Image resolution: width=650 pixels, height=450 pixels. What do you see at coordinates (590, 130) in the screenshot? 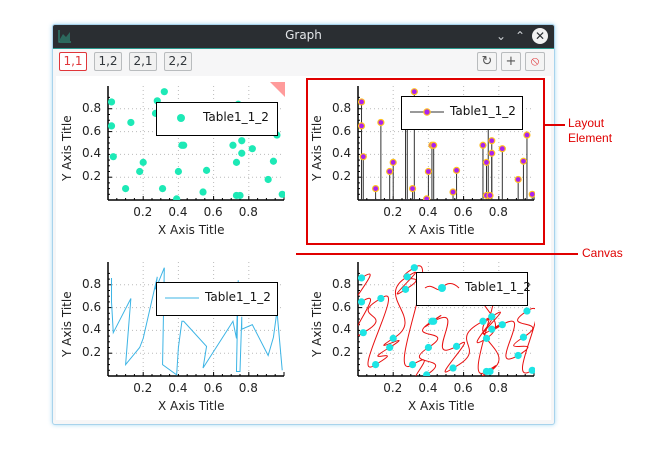
I see `layout-element-label: Layout Element` at bounding box center [590, 130].